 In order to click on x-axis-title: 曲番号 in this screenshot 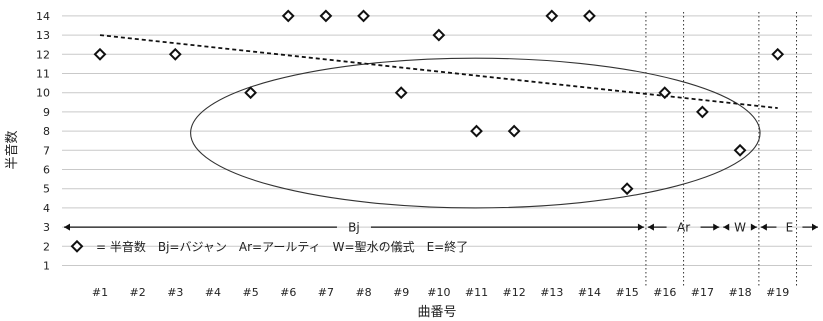, I will do `click(436, 312)`.